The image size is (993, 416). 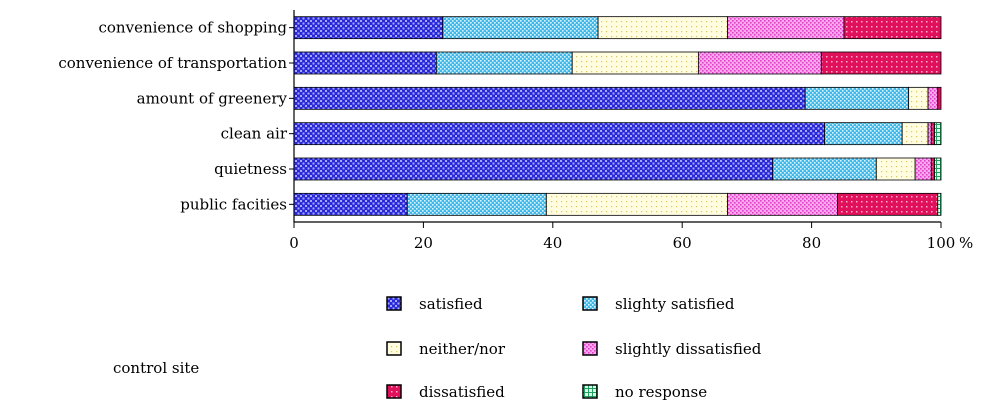 What do you see at coordinates (172, 63) in the screenshot?
I see `category-label: convenience of transportation` at bounding box center [172, 63].